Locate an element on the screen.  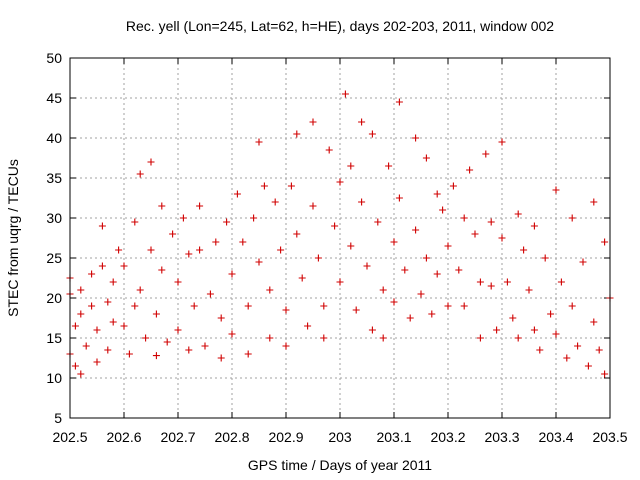
y-tick-label: 45 is located at coordinates (54, 98).